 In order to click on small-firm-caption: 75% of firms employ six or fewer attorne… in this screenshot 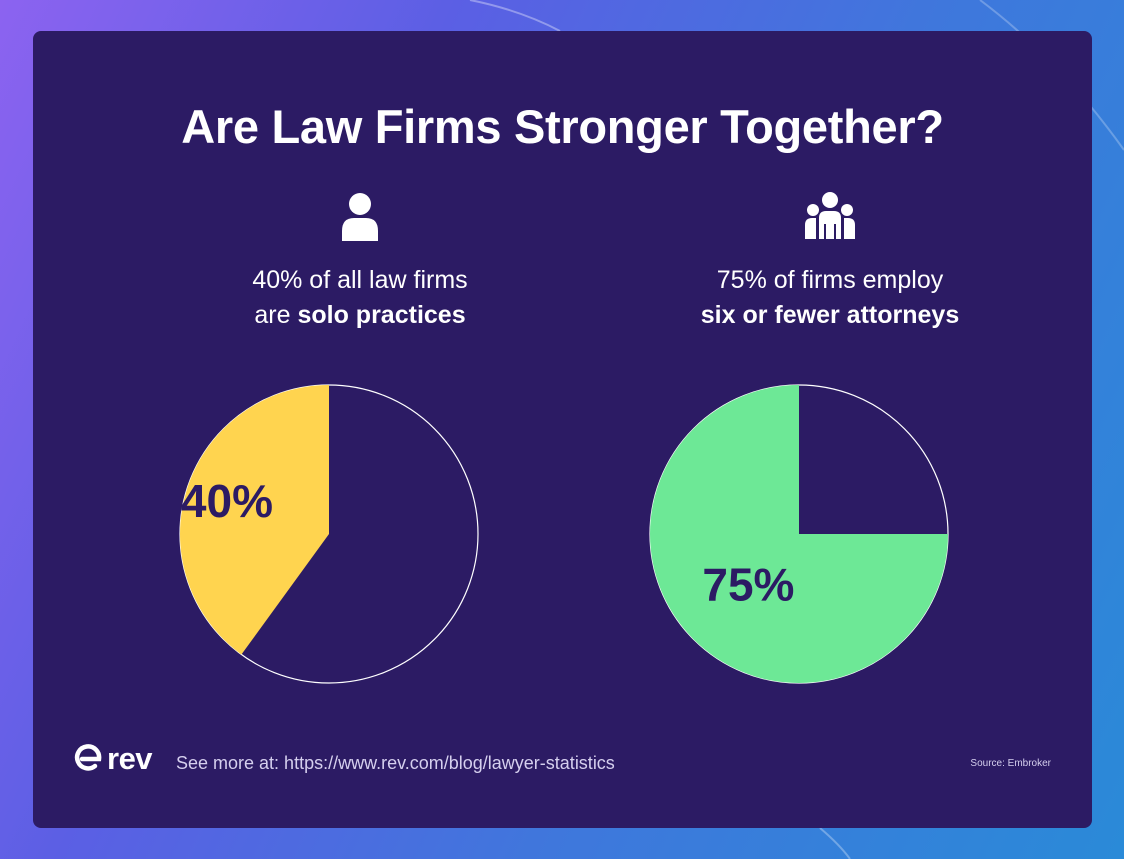, I will do `click(830, 298)`.